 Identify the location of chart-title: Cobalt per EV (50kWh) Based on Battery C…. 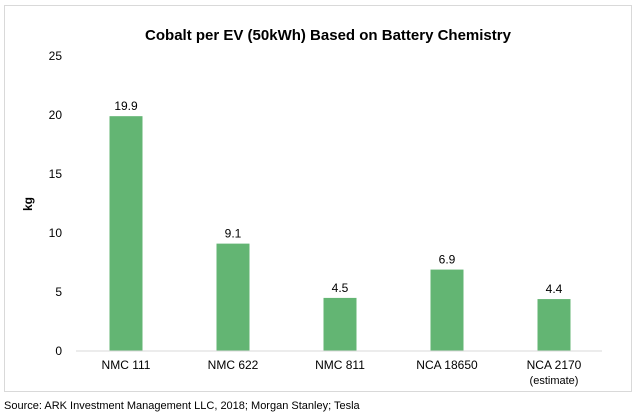
(328, 35).